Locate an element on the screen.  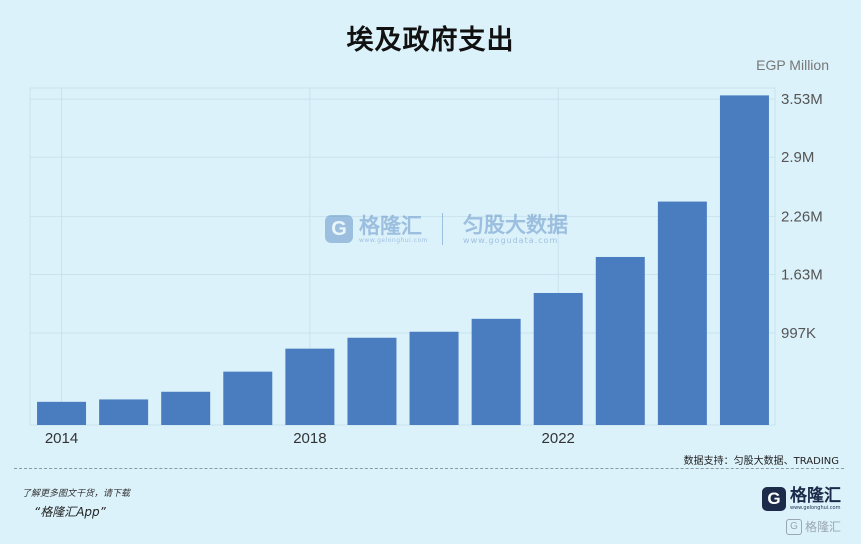
badge-name: 格隆汇 is located at coordinates (823, 527).